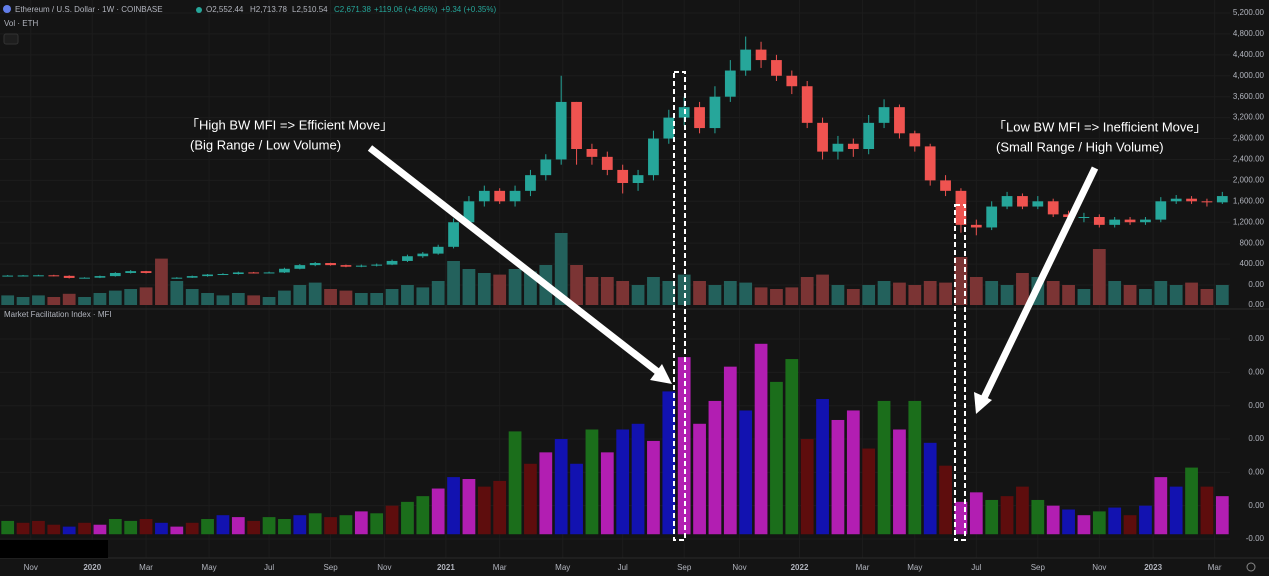  What do you see at coordinates (92, 567) in the screenshot?
I see `x-tick-label: 2020` at bounding box center [92, 567].